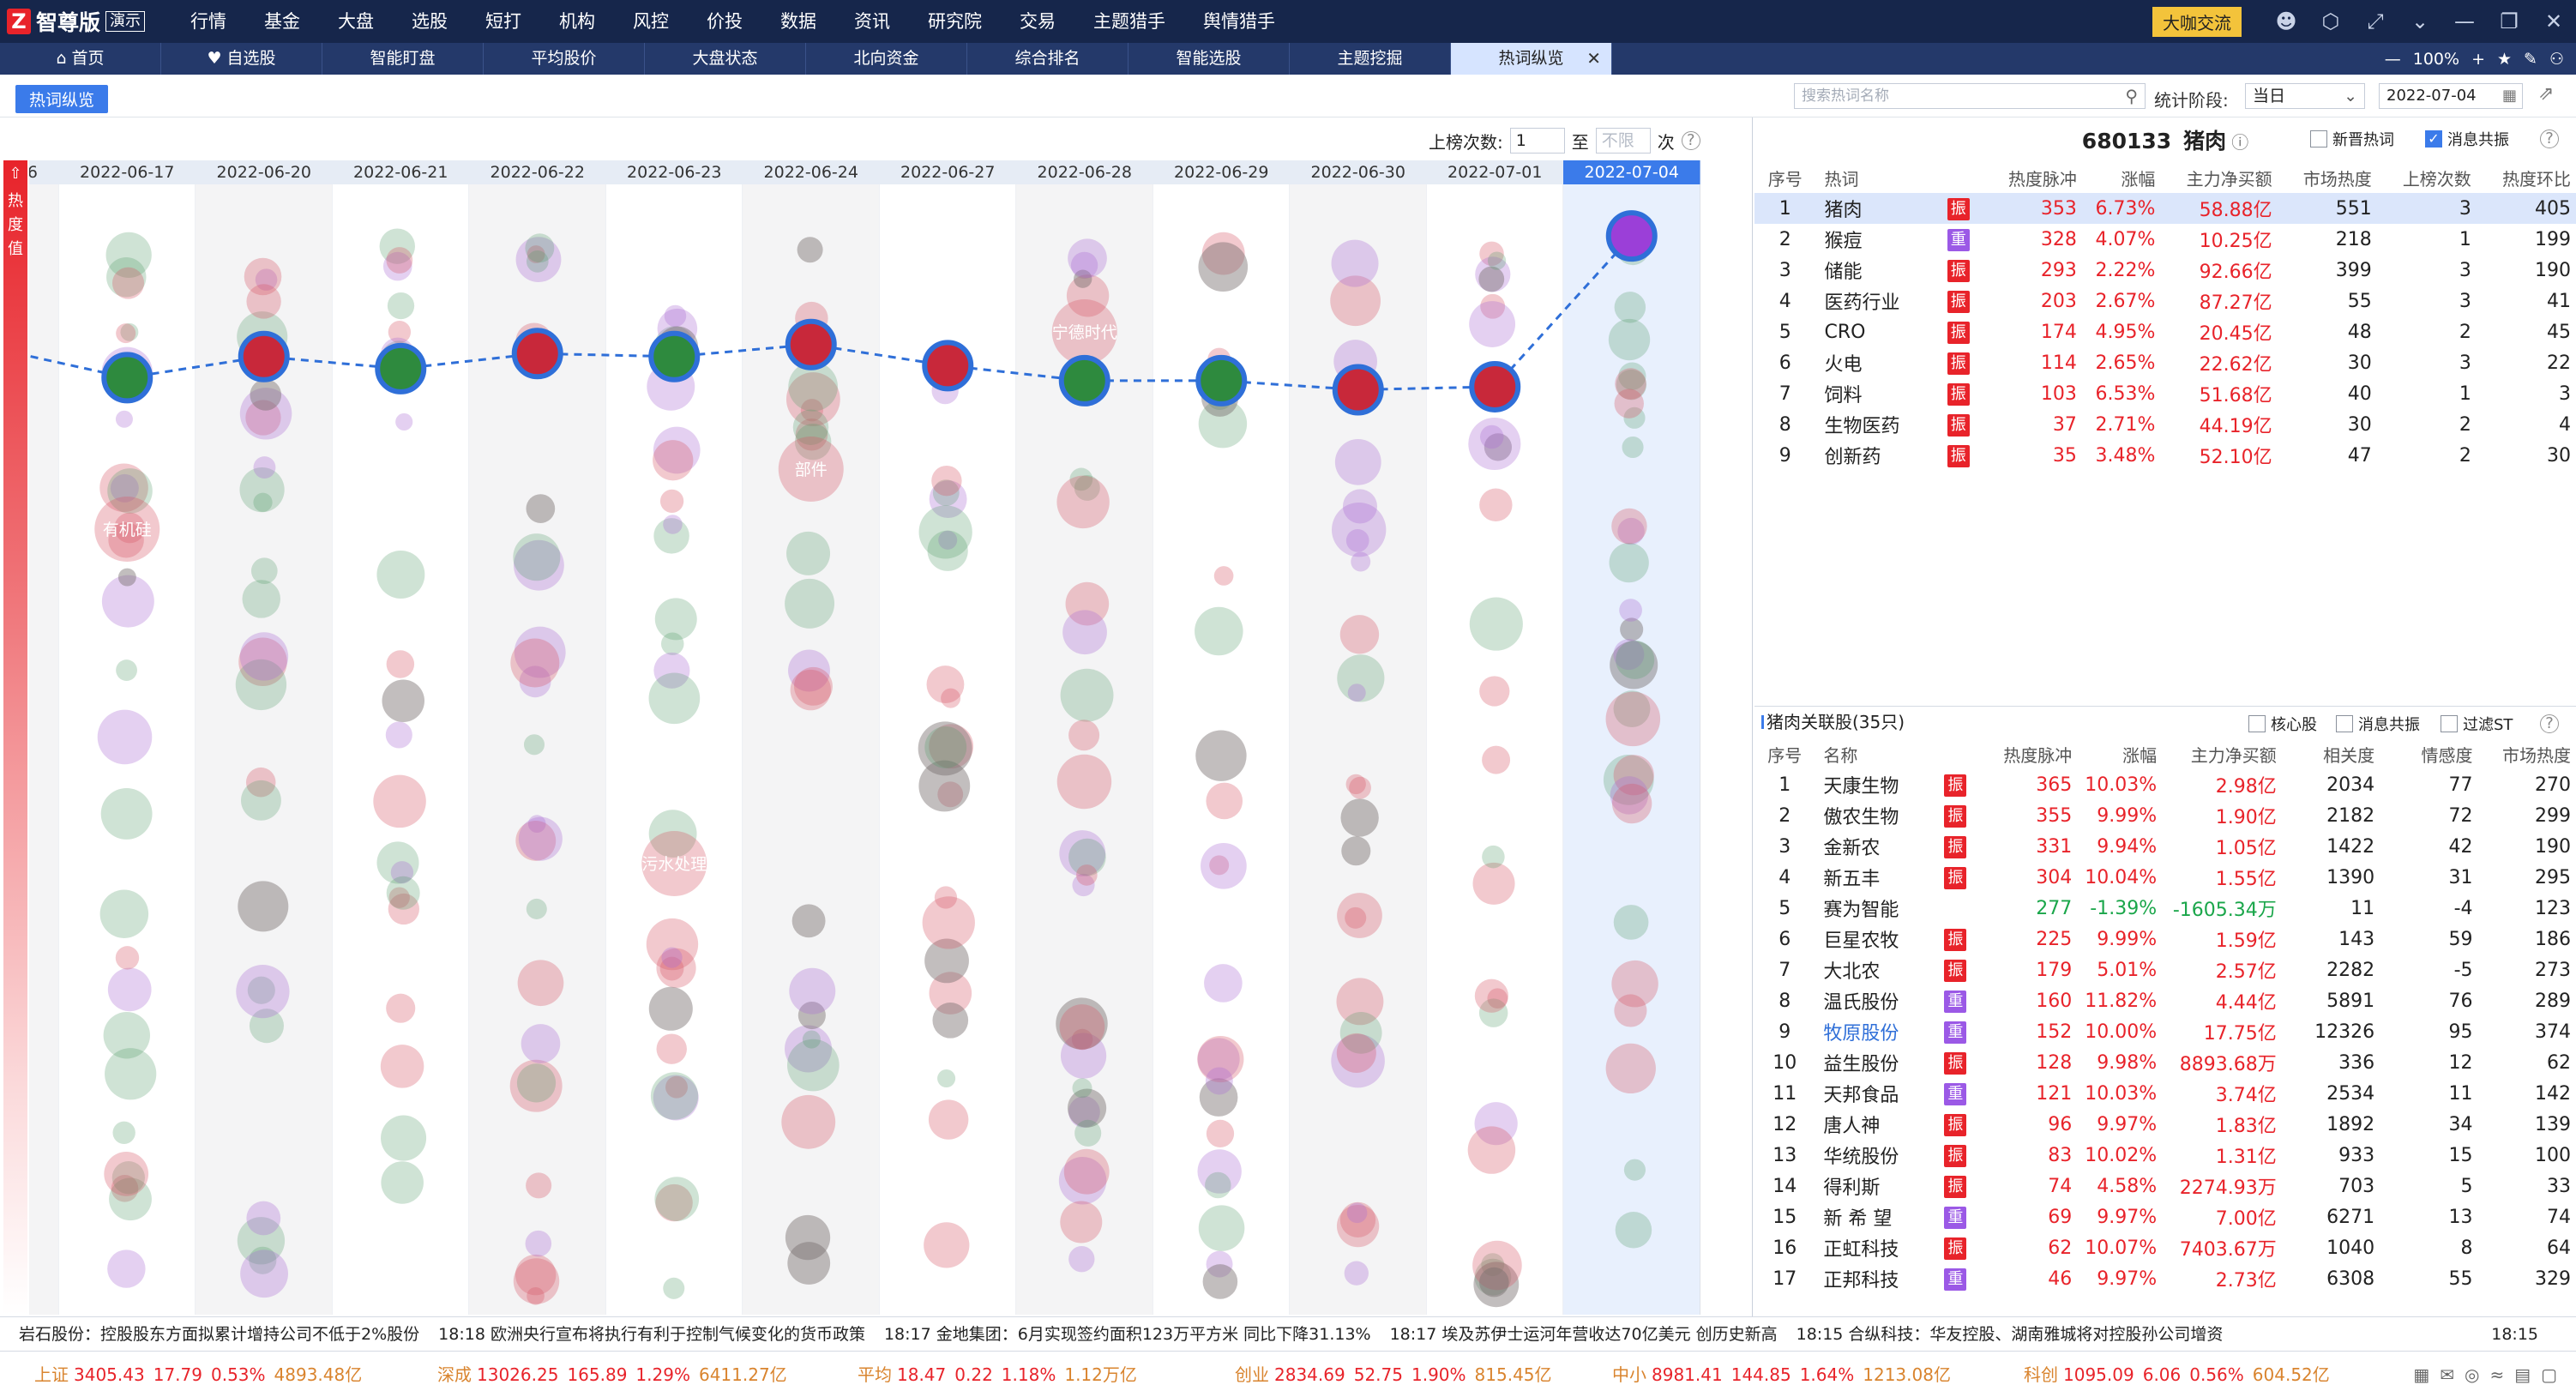 This screenshot has width=2576, height=1397. What do you see at coordinates (2131, 96) in the screenshot?
I see `search-icon: ⚲` at bounding box center [2131, 96].